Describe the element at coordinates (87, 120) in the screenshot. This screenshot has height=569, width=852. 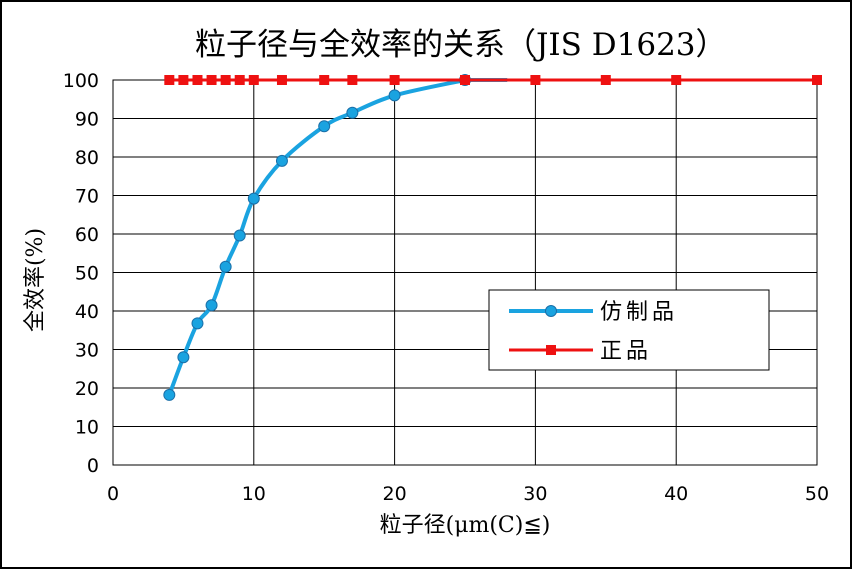
I see `y-tick-label: 90` at that location.